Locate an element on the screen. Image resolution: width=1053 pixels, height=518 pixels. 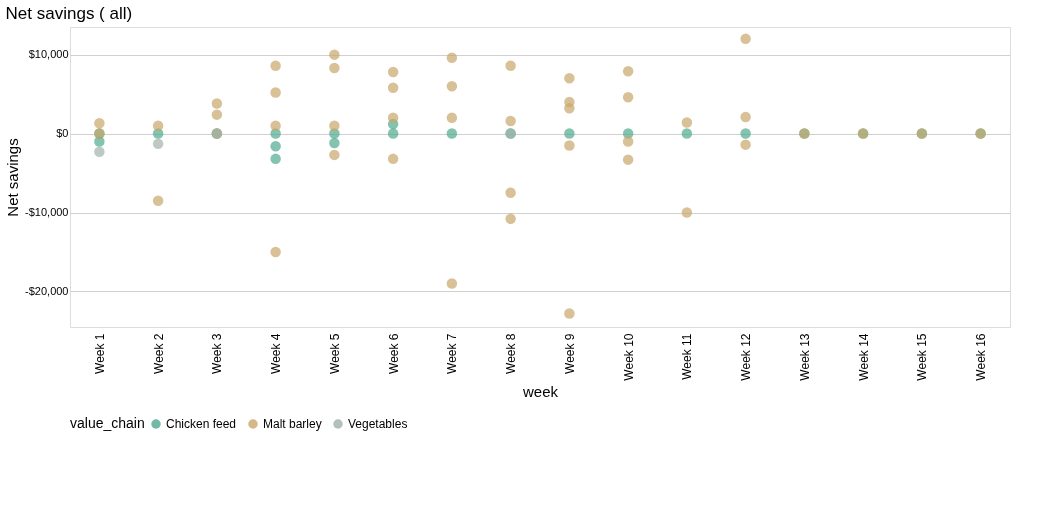
x-tick-label: Week 11 is located at coordinates (687, 356).